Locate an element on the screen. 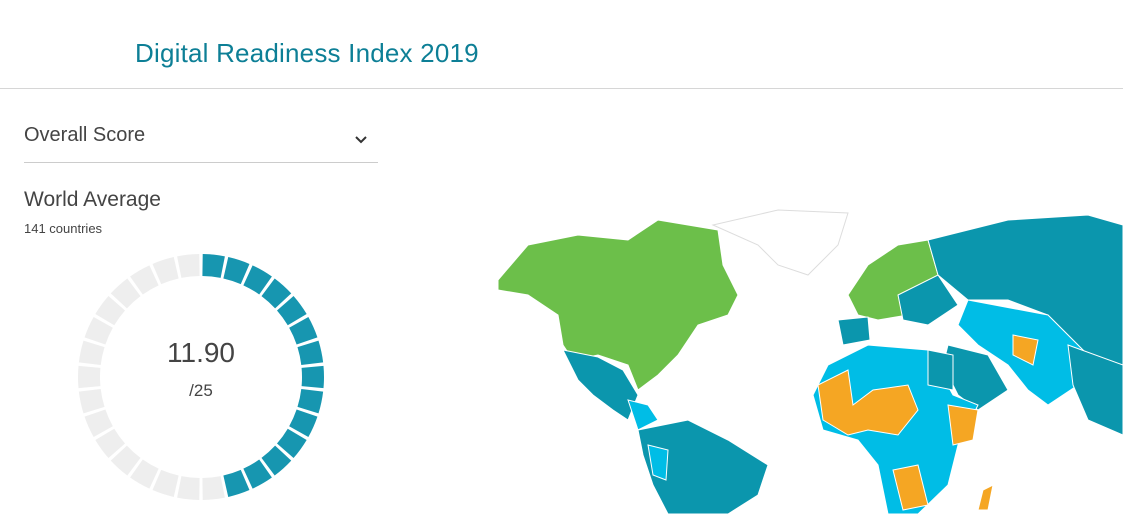 The image size is (1123, 514). chevron is located at coordinates (361, 140).